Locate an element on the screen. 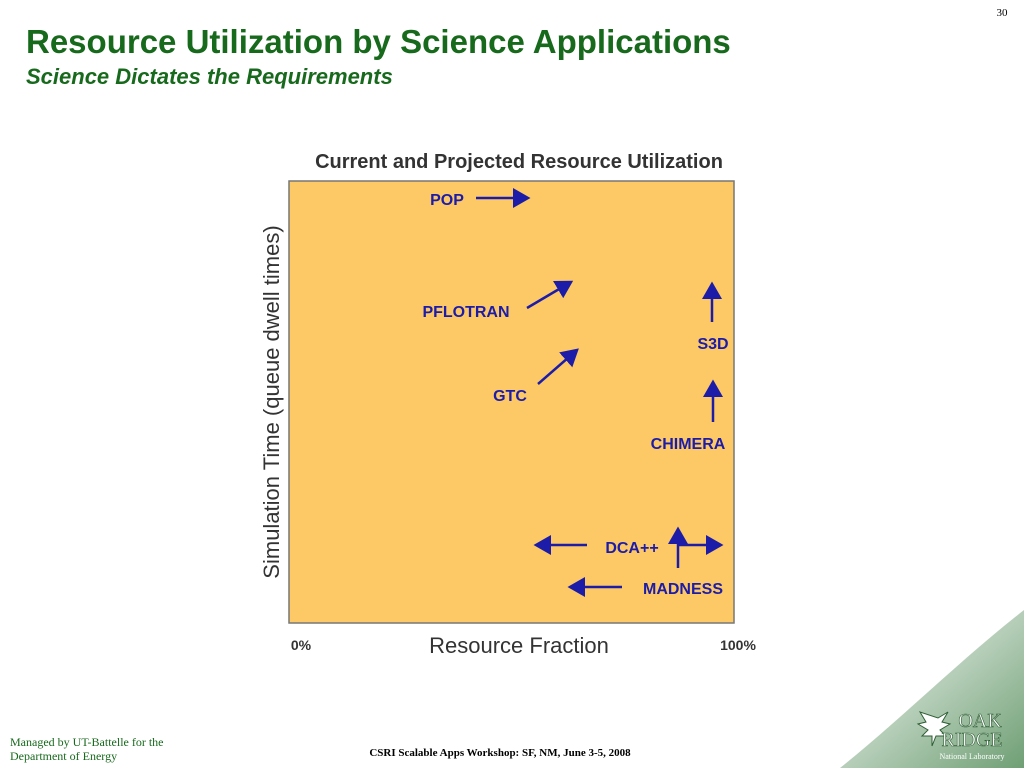 The height and width of the screenshot is (768, 1024). corner-decoration is located at coordinates (932, 689).